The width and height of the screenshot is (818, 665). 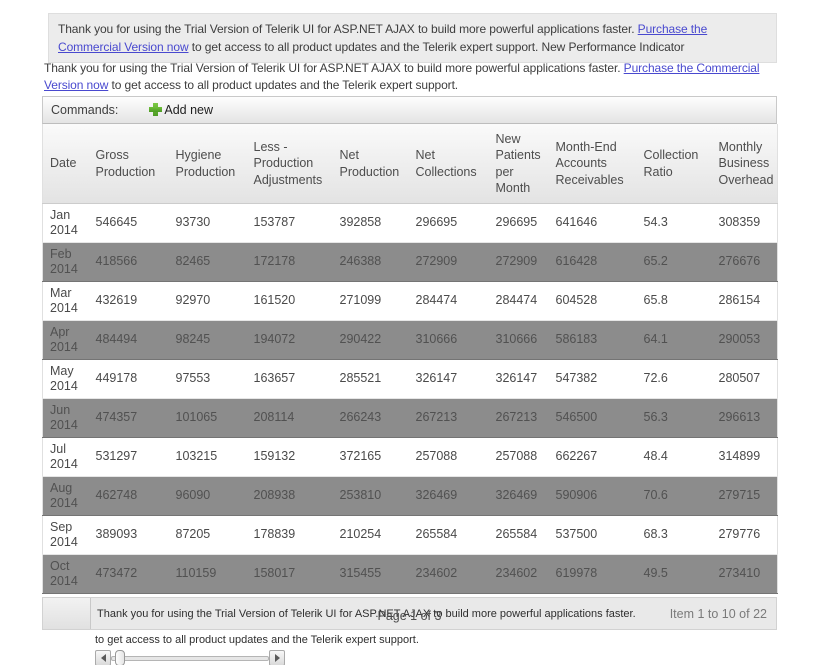 What do you see at coordinates (190, 657) in the screenshot?
I see `slider-track` at bounding box center [190, 657].